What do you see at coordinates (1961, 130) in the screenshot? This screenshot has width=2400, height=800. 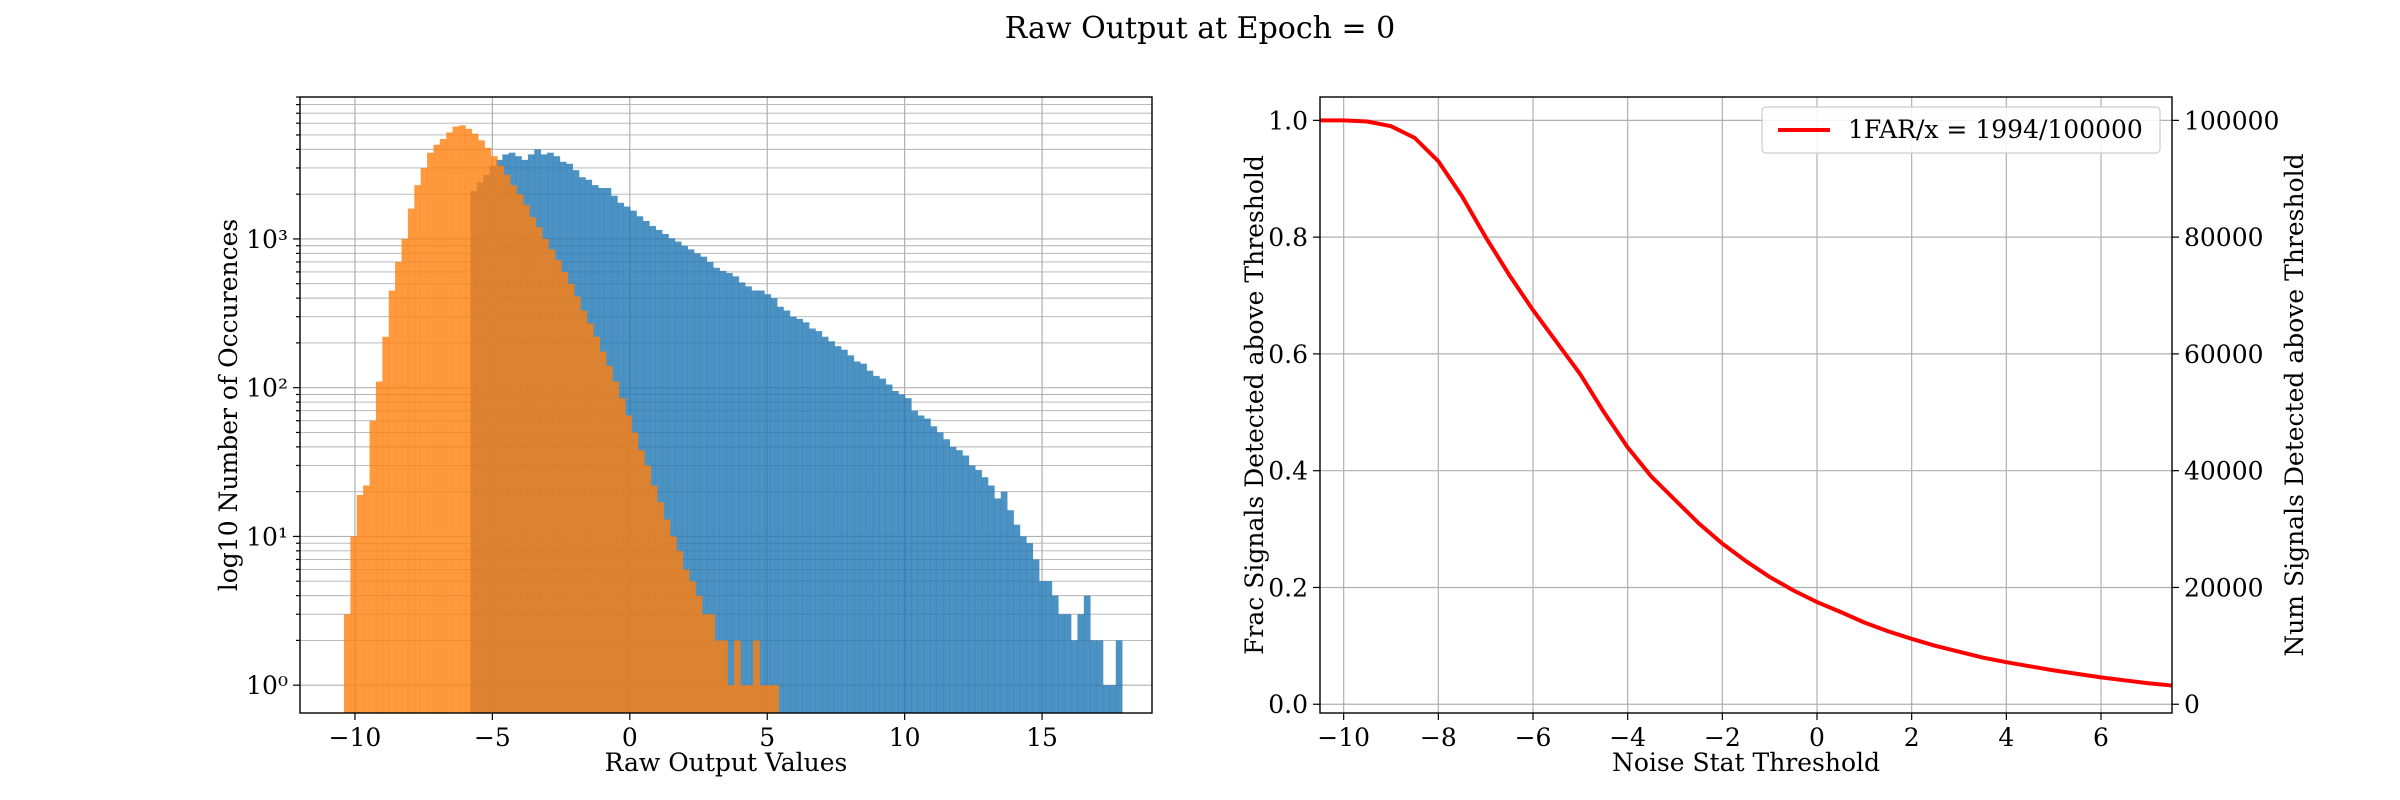 I see `legend-frame` at bounding box center [1961, 130].